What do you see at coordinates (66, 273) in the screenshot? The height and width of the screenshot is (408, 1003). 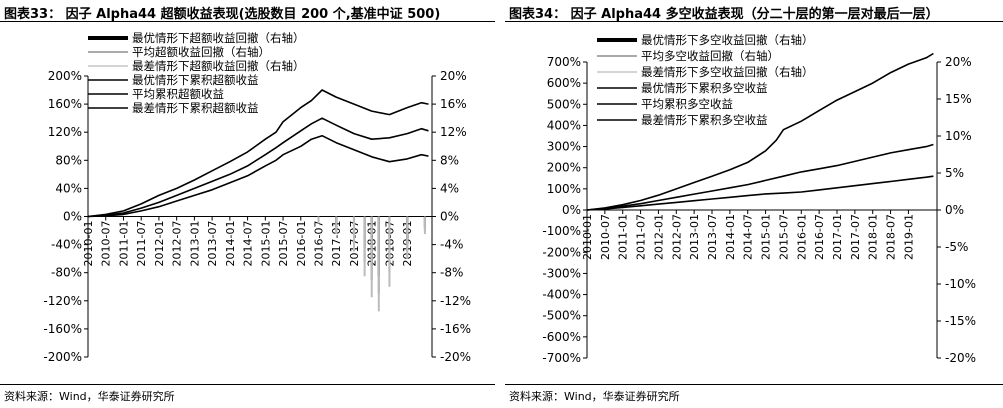 I see `y-left-tick-label: -80%` at bounding box center [66, 273].